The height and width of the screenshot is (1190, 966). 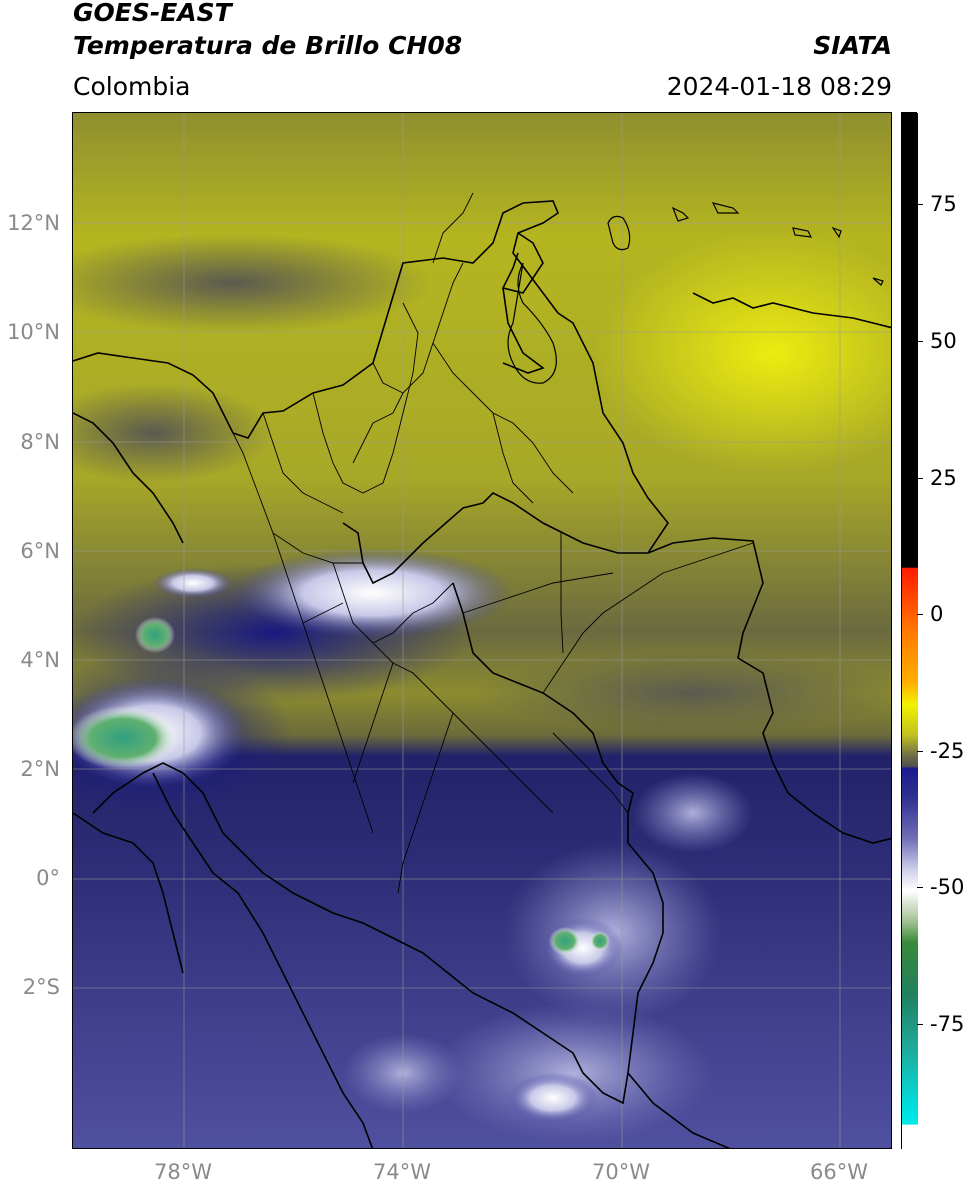 I want to click on lat-label-0: 0°, so click(x=48, y=878).